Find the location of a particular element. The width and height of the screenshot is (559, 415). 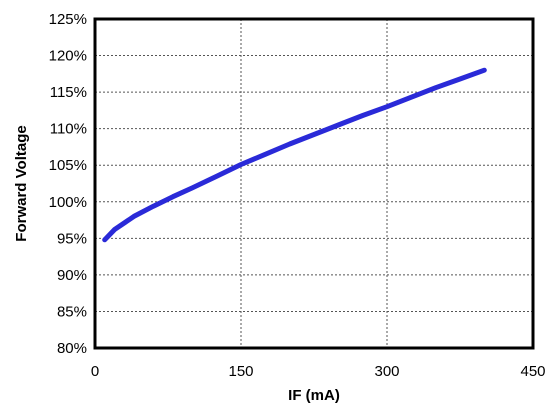

y-tick-label-6: 110% is located at coordinates (68, 129).